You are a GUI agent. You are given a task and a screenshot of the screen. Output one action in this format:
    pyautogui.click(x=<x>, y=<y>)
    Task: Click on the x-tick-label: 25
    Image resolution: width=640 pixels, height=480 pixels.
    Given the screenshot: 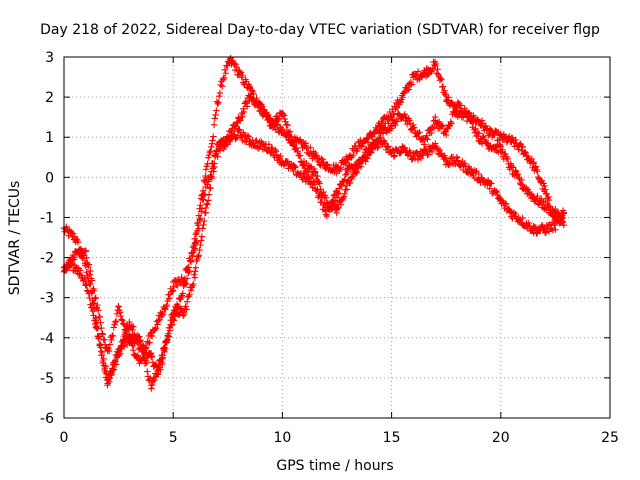 What is the action you would take?
    pyautogui.click(x=610, y=438)
    